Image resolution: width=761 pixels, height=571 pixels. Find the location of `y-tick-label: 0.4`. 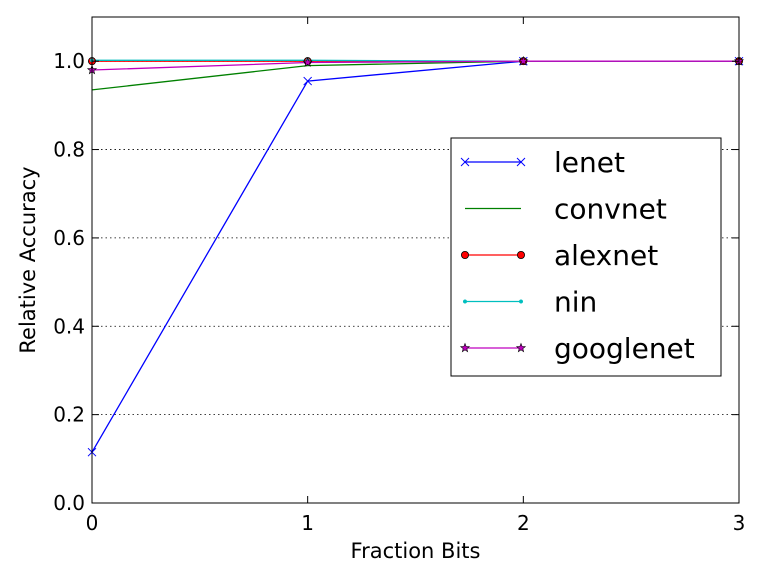

y-tick-label: 0.4 is located at coordinates (69, 326).